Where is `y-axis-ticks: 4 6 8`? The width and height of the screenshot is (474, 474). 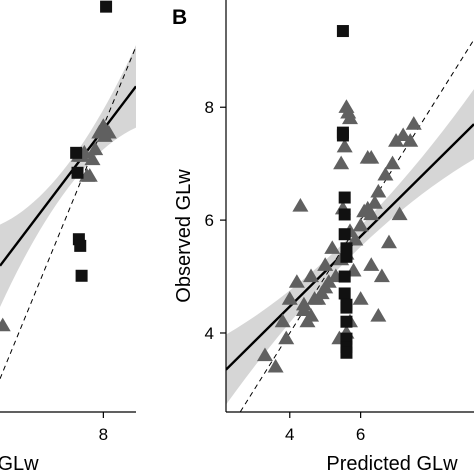
y-axis-ticks: 4 6 8 is located at coordinates (215, 220).